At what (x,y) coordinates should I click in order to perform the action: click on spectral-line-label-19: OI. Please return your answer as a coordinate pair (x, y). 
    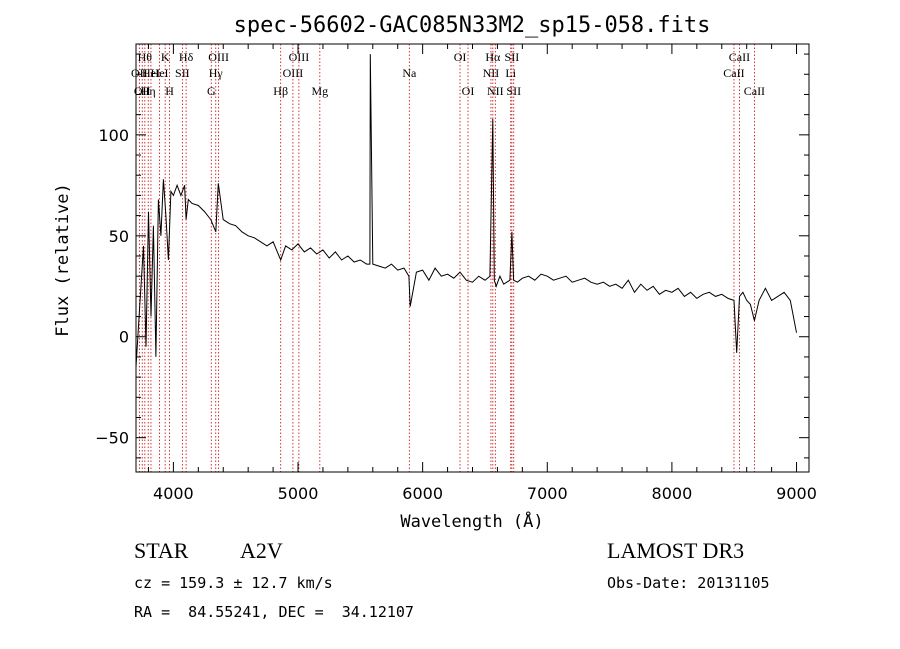
    Looking at the image, I should click on (468, 91).